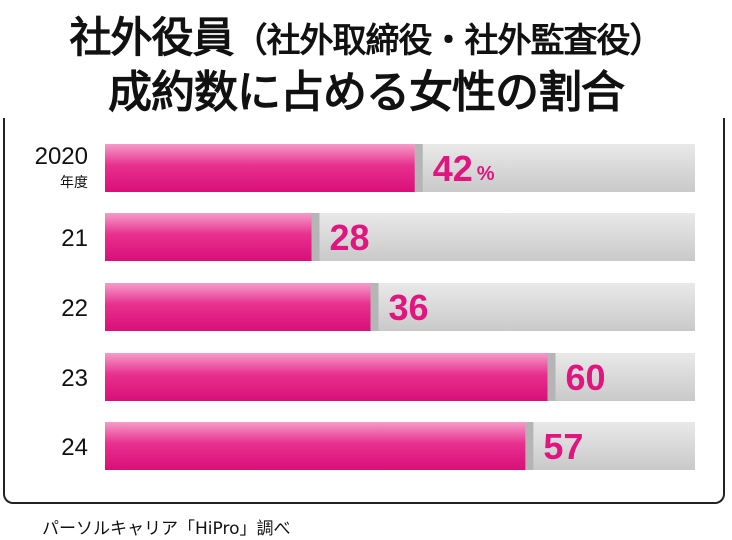  I want to click on value-label: 42, so click(453, 168).